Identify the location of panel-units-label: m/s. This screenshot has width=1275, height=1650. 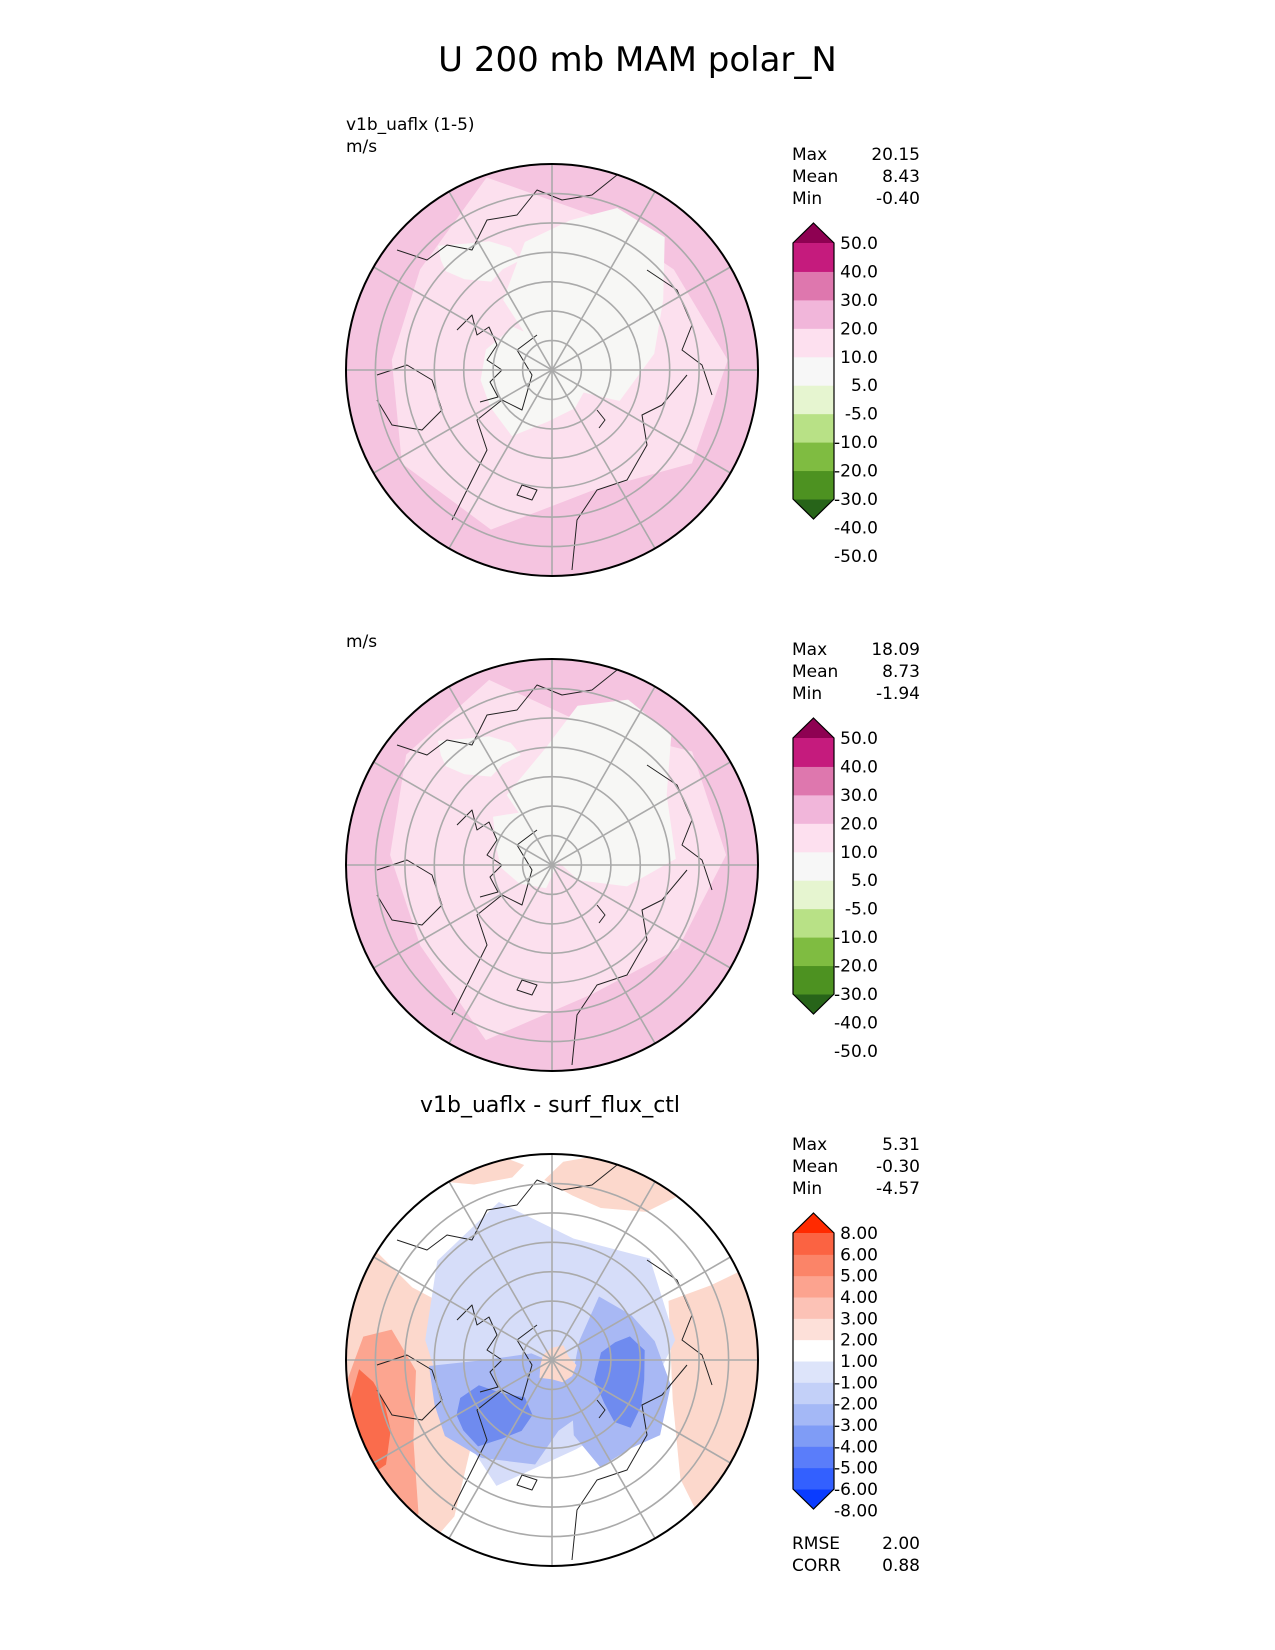
(362, 147).